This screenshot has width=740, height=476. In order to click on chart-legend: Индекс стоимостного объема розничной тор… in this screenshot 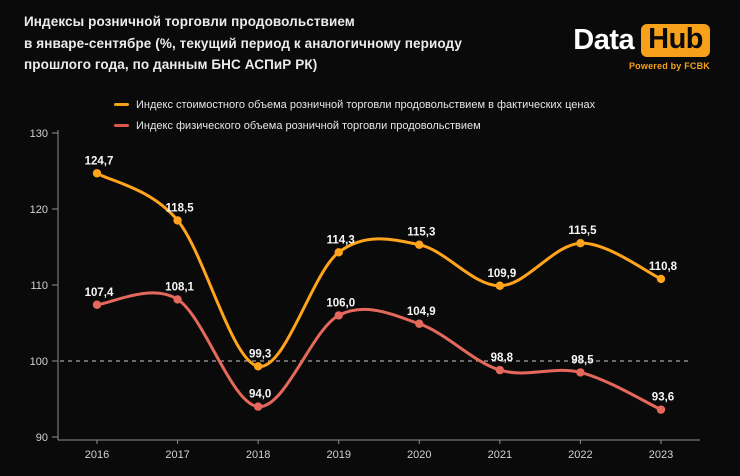, I will do `click(354, 115)`.